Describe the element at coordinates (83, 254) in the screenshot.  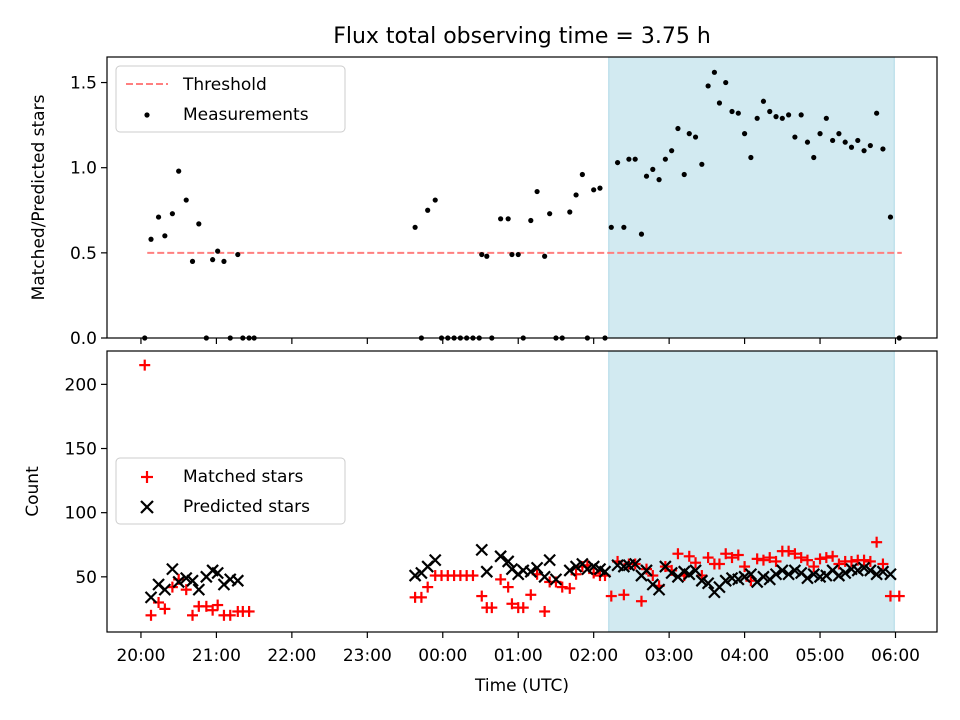
I see `y-tick-label: 0.5` at that location.